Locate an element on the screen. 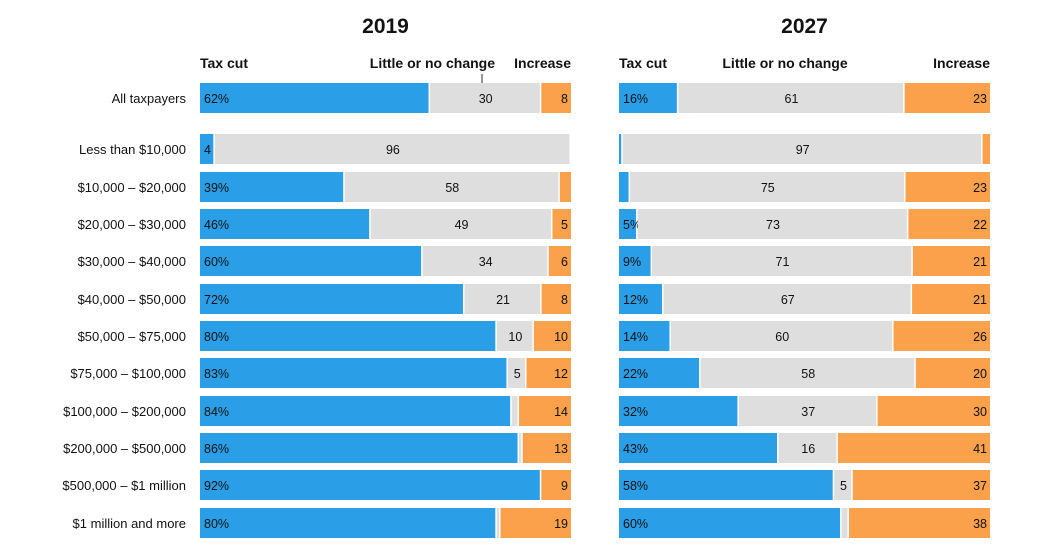  value-label: 73 is located at coordinates (773, 225).